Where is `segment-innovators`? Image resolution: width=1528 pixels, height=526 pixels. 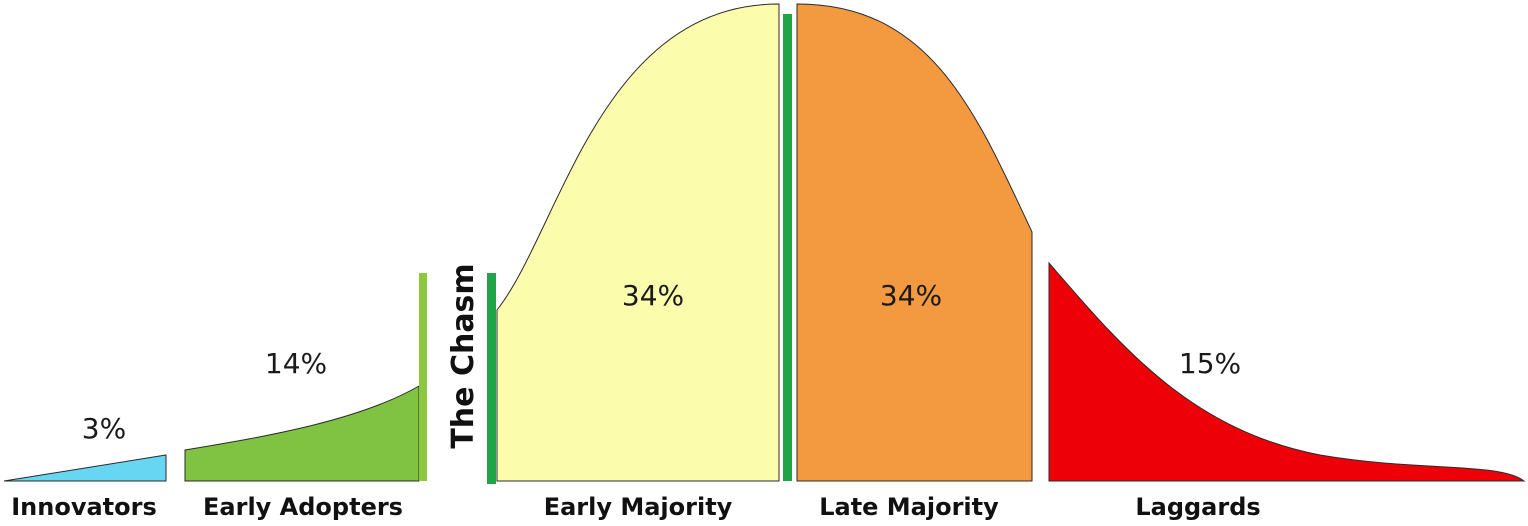
segment-innovators is located at coordinates (85, 468).